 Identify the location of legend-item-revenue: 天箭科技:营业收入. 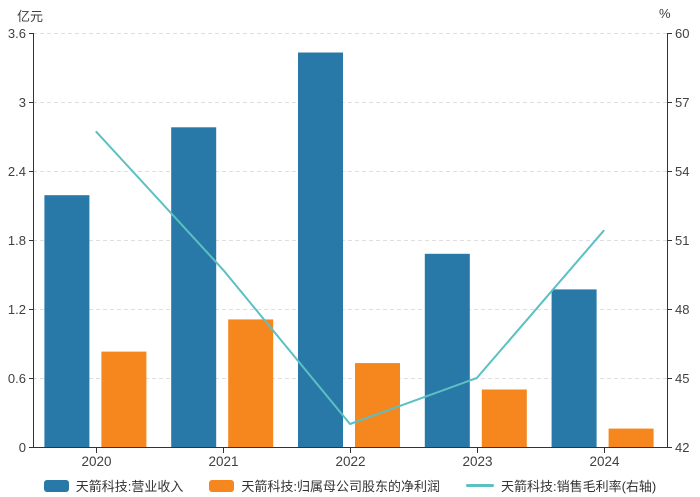
(113, 485).